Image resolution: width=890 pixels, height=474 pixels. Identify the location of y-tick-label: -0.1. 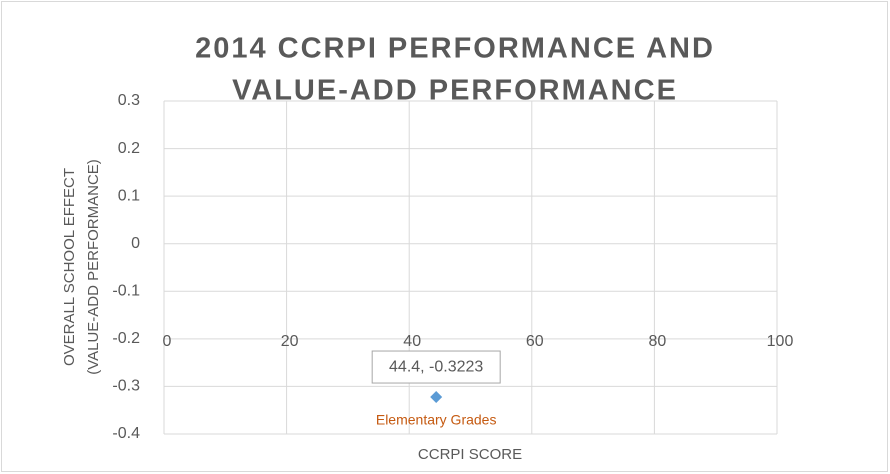
(126, 291).